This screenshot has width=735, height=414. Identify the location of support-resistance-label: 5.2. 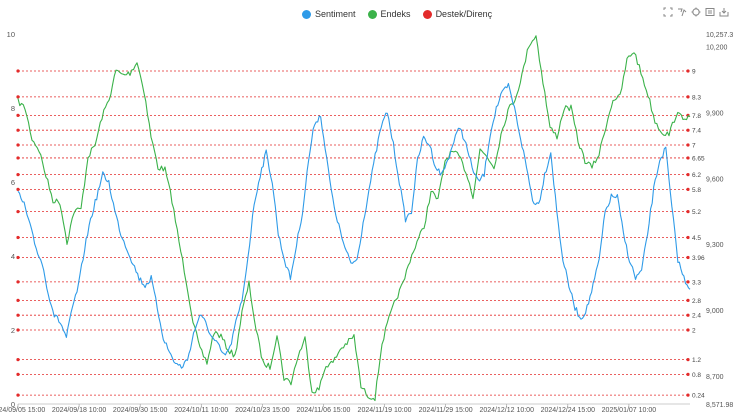
(696, 212).